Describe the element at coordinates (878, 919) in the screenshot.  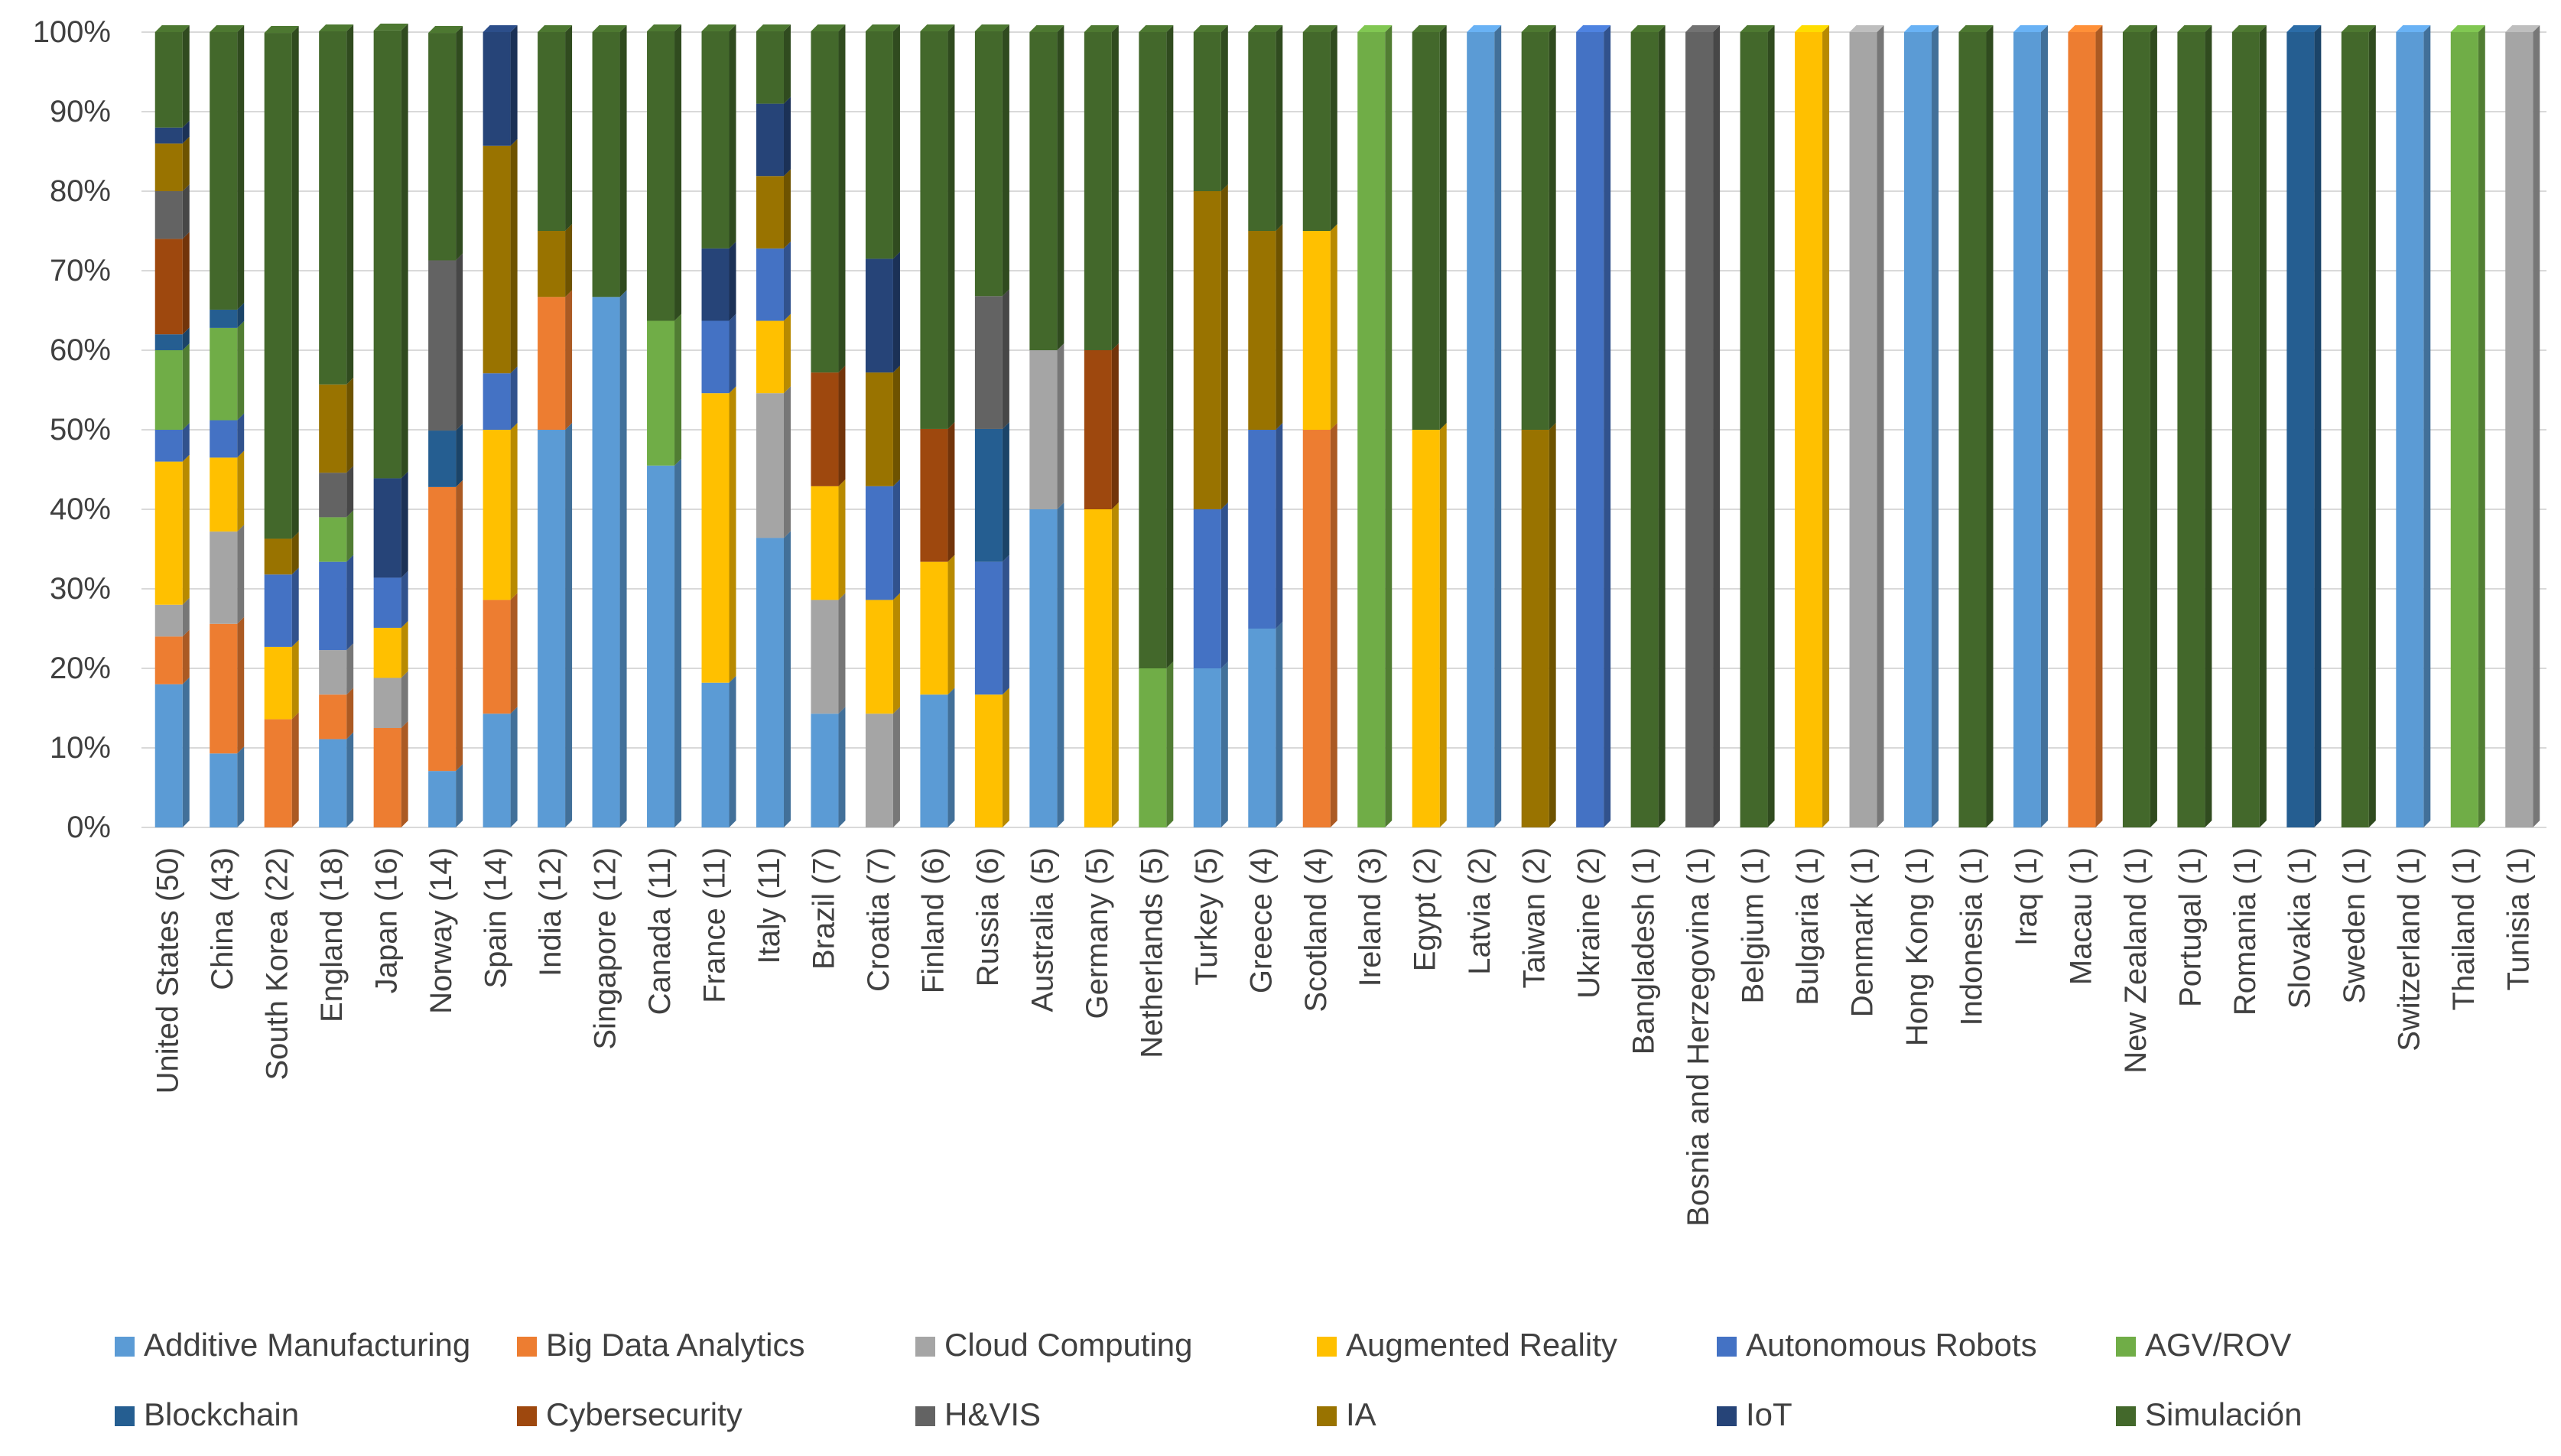
I see `x-tick-label: Croatia (7)` at that location.